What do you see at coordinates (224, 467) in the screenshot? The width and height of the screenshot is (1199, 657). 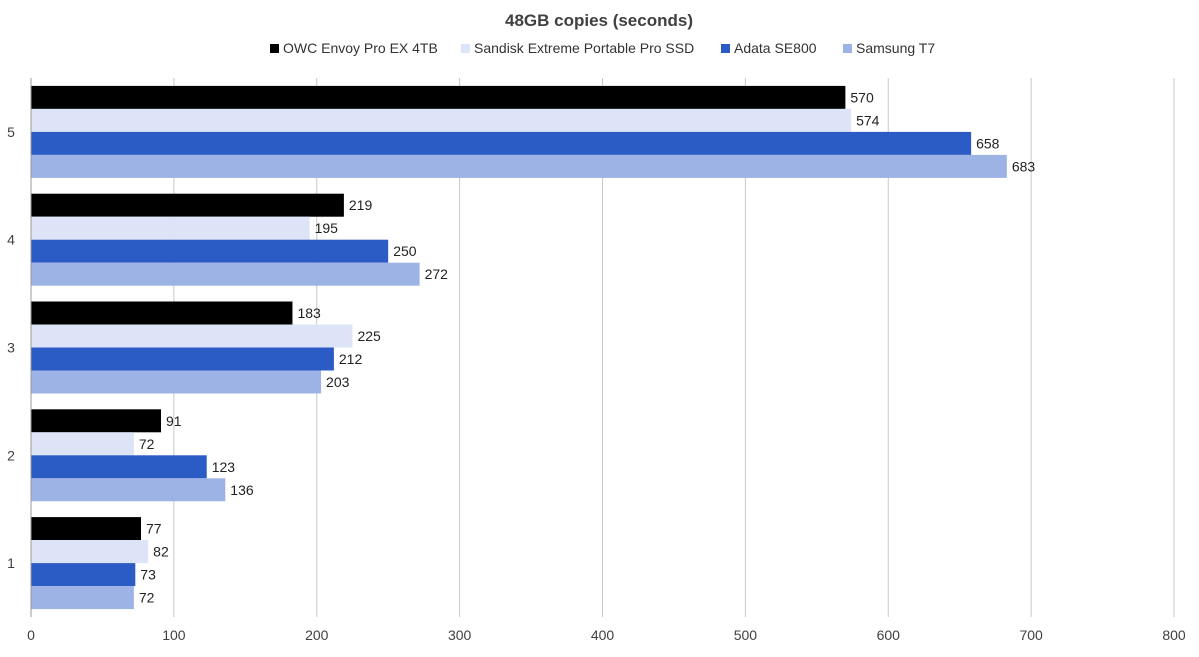 I see `data-label: 123` at bounding box center [224, 467].